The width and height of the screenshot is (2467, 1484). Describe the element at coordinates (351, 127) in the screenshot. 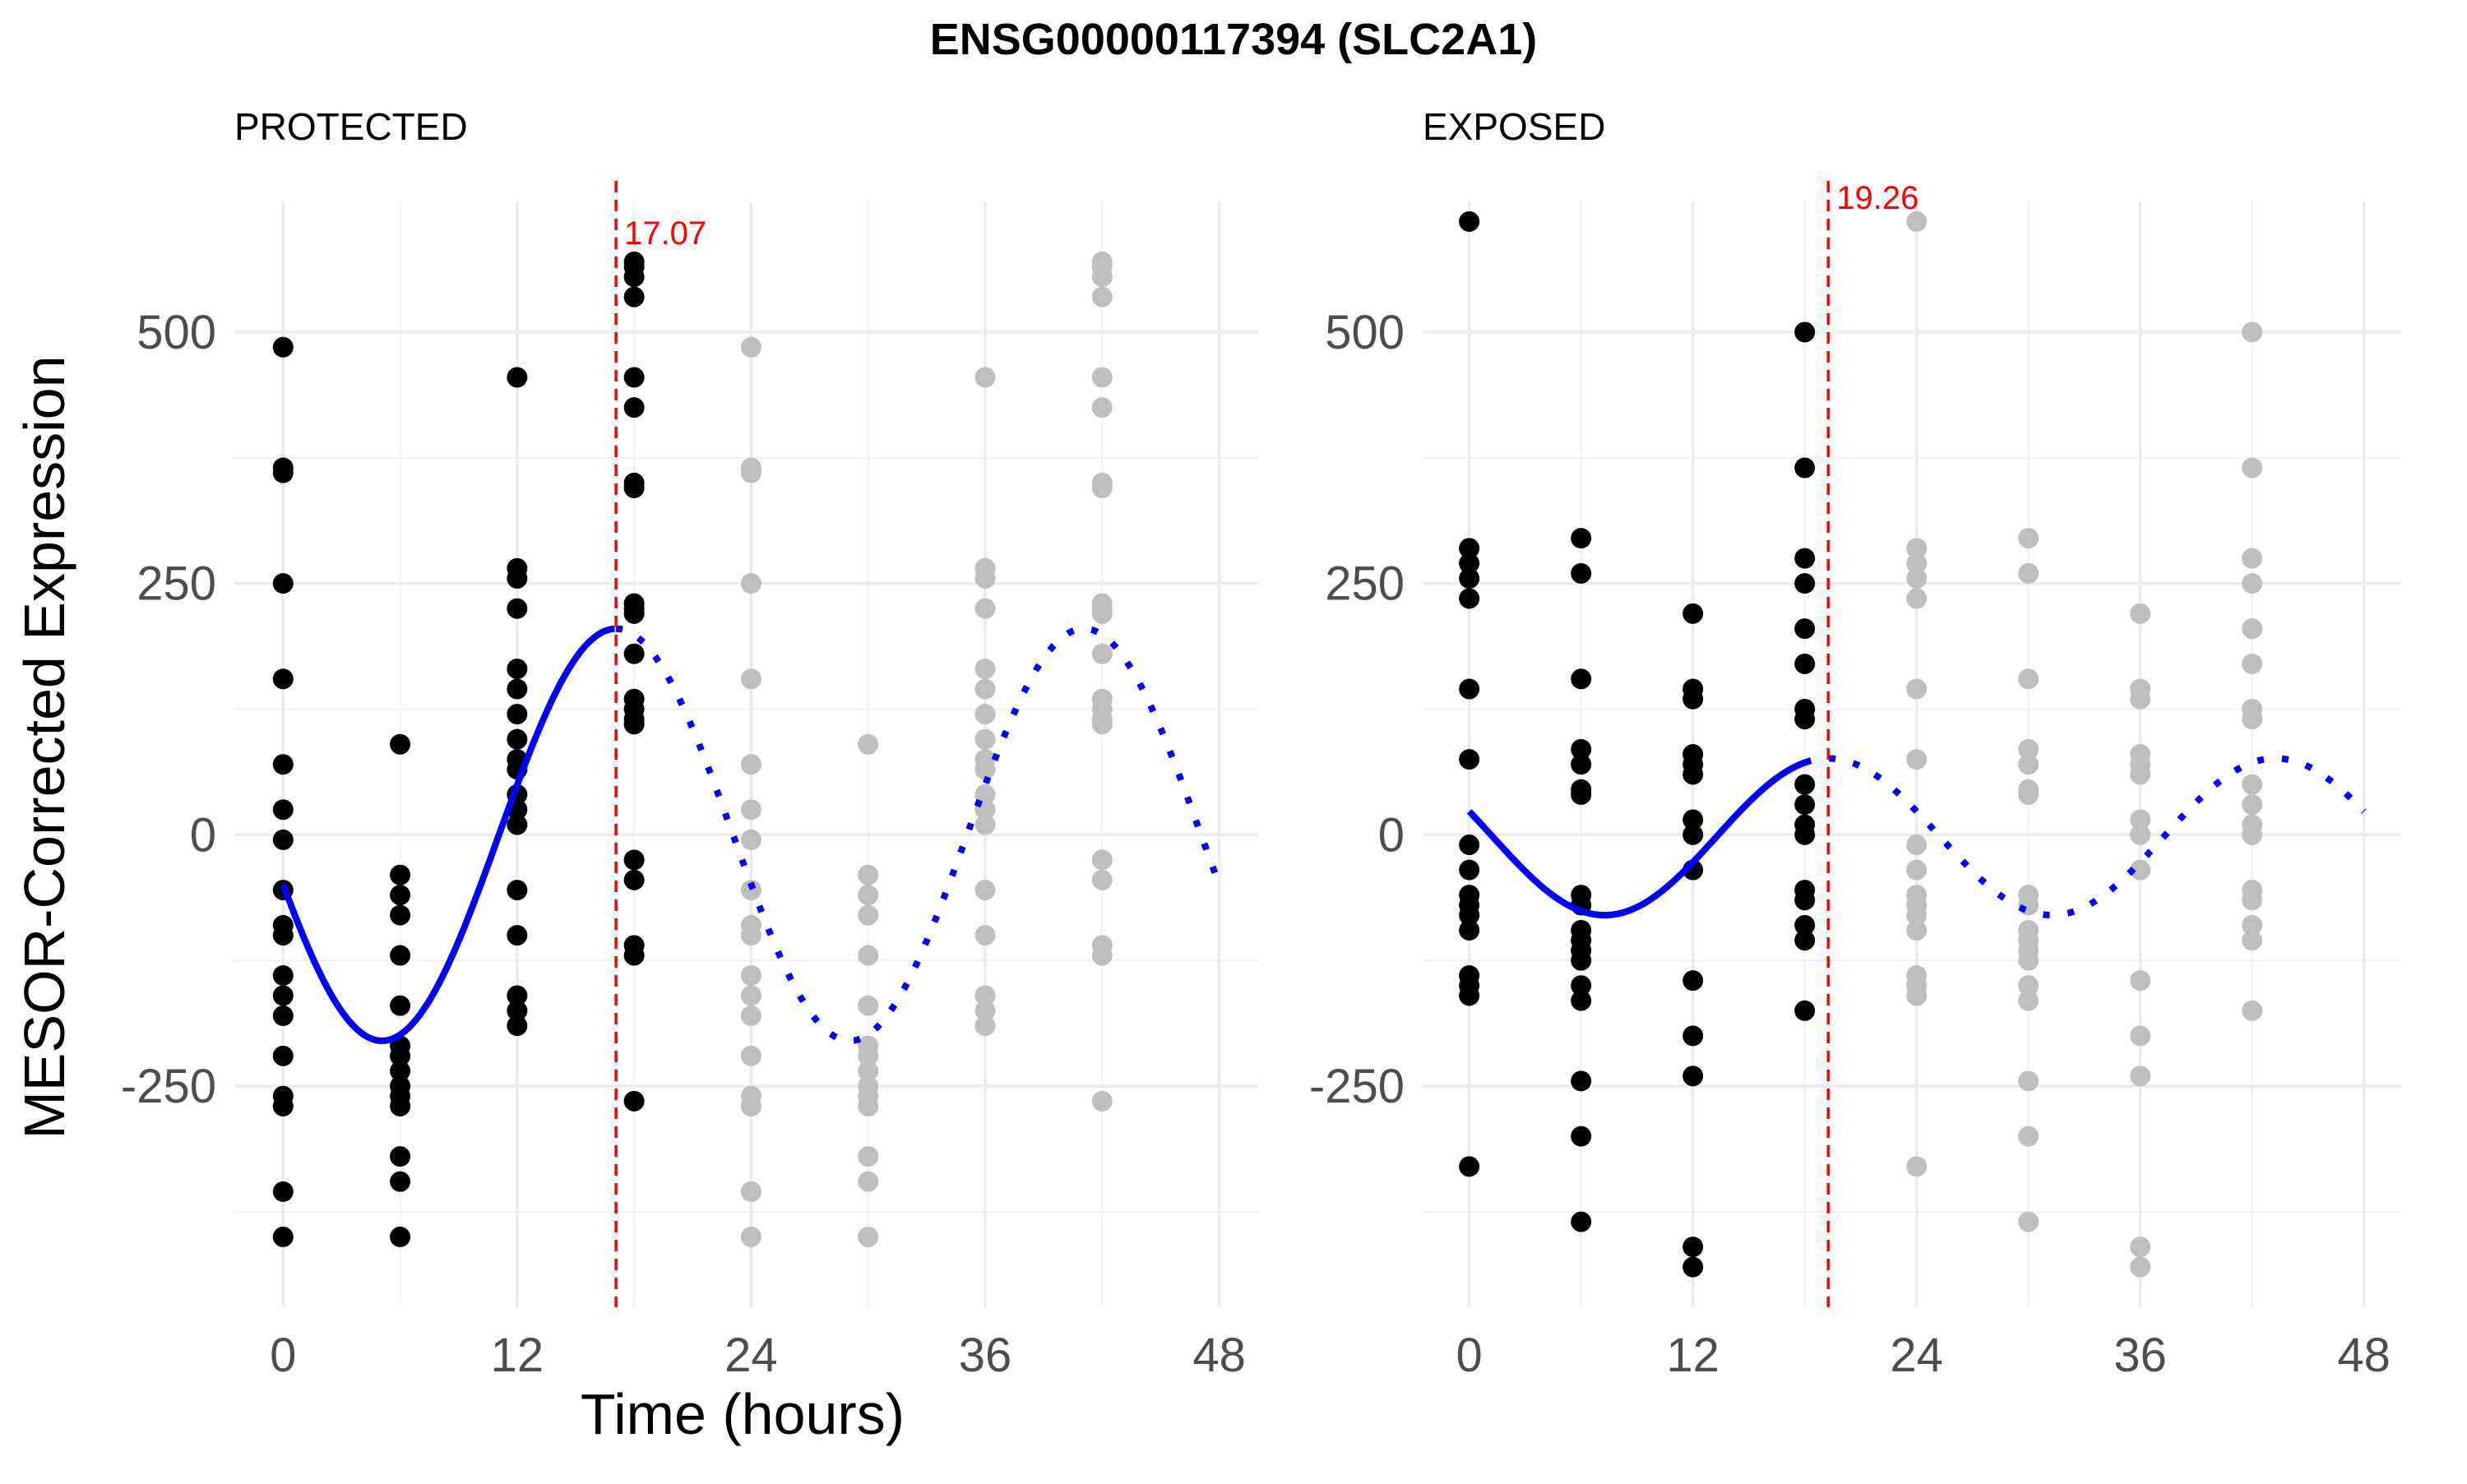

I see `panel-title: PROTECTED` at that location.